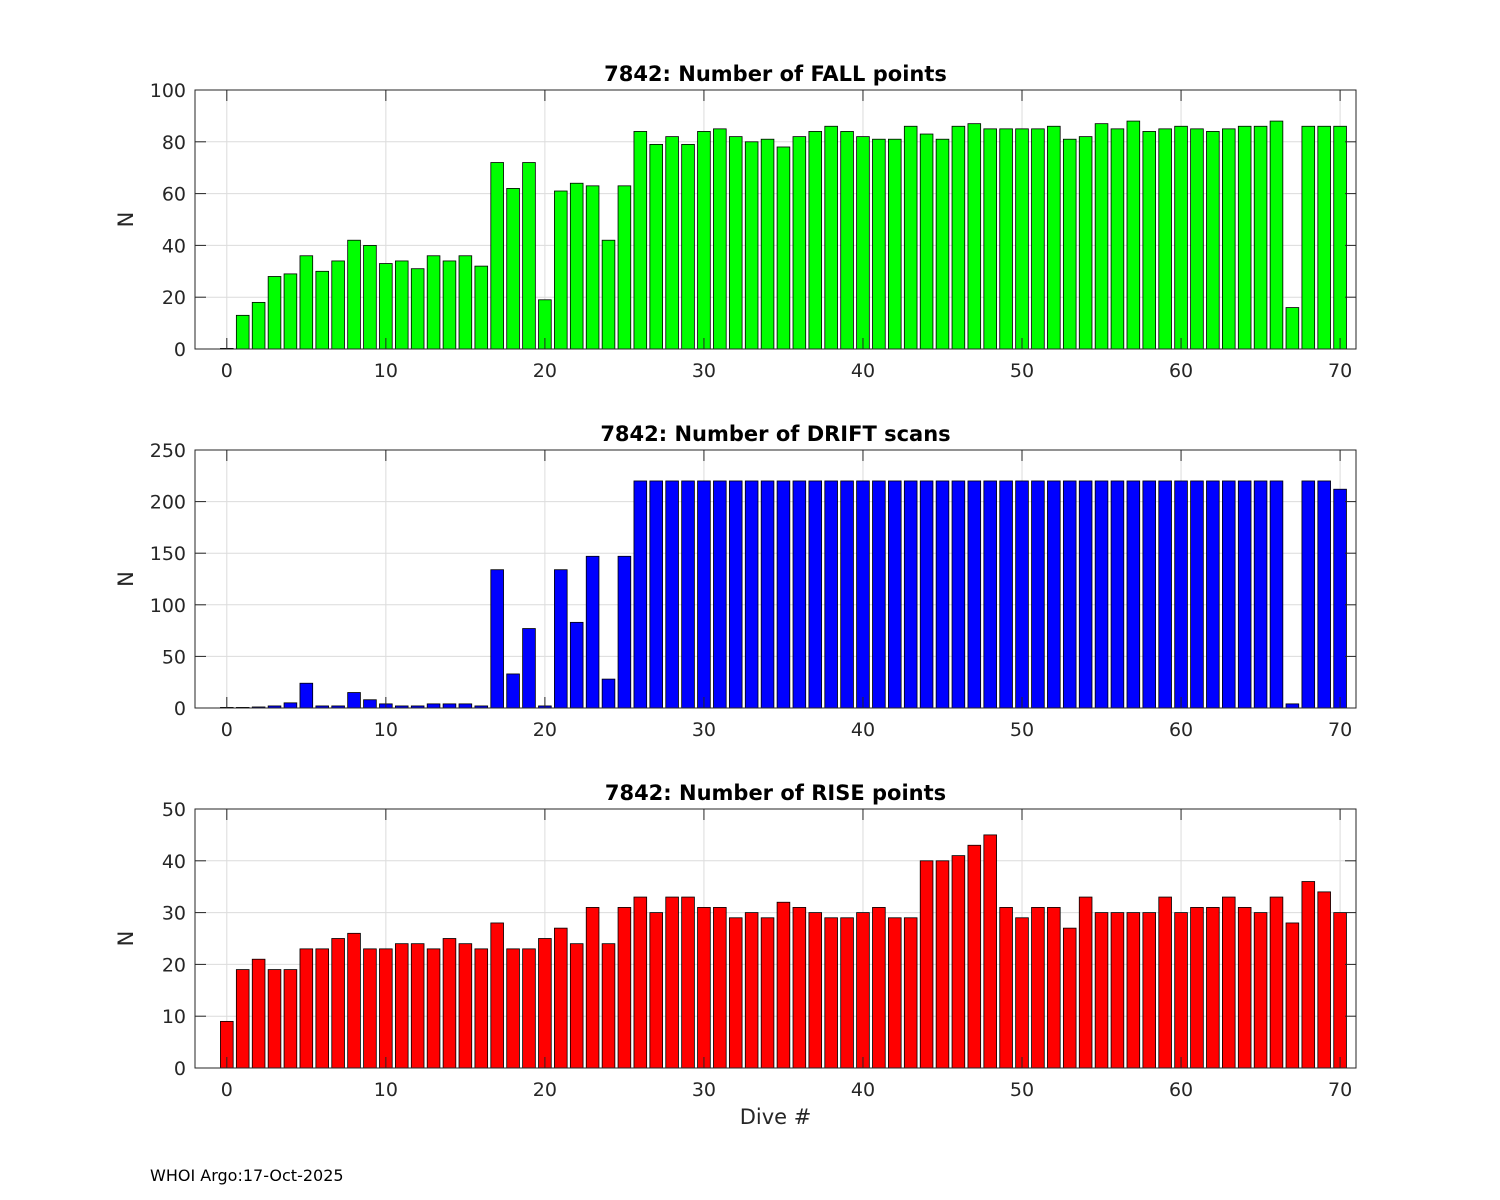 The image size is (1500, 1200). What do you see at coordinates (545, 1090) in the screenshot?
I see `x-tick-label: 20` at bounding box center [545, 1090].